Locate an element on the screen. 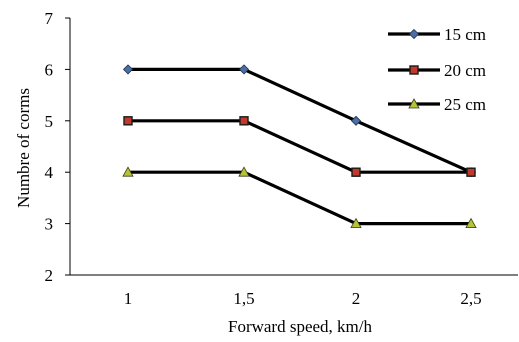 Image resolution: width=519 pixels, height=342 pixels. legend-label-1: 15 cm is located at coordinates (465, 34).